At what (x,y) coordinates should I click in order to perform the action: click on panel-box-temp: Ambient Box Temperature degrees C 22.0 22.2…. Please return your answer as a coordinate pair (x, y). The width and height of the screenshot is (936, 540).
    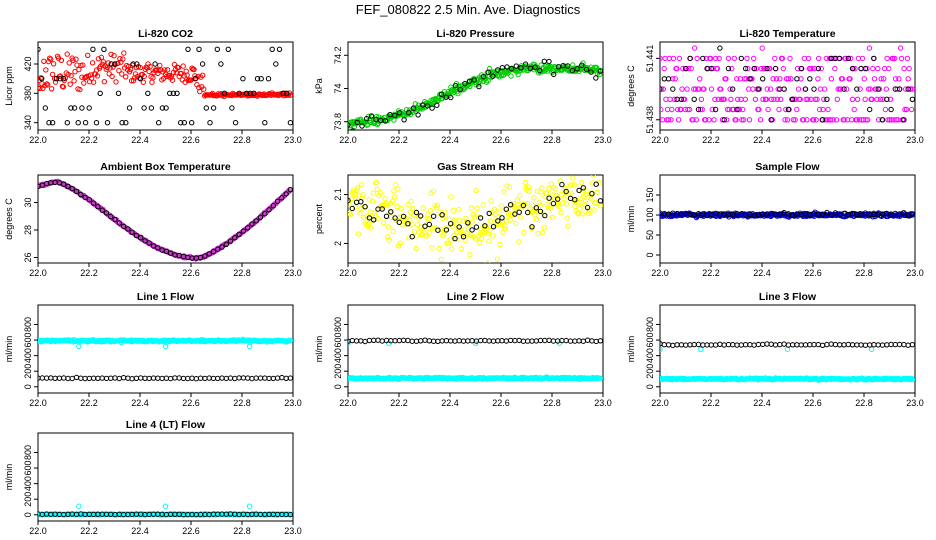
    Looking at the image, I should click on (153, 219).